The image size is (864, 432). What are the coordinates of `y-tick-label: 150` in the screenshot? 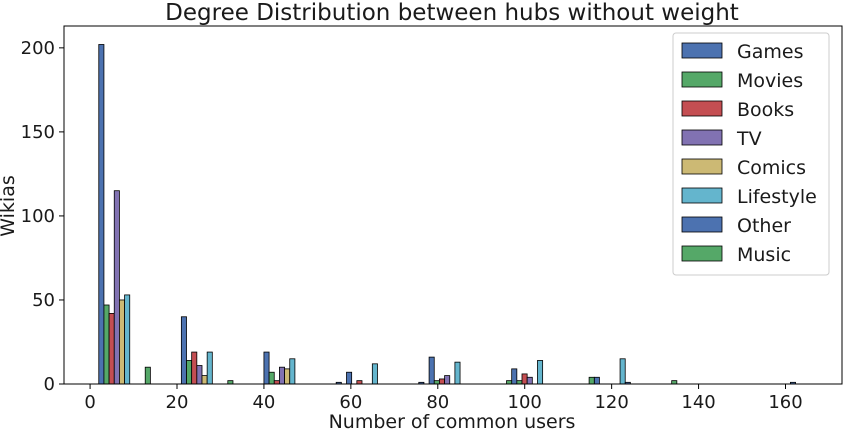 It's located at (38, 132).